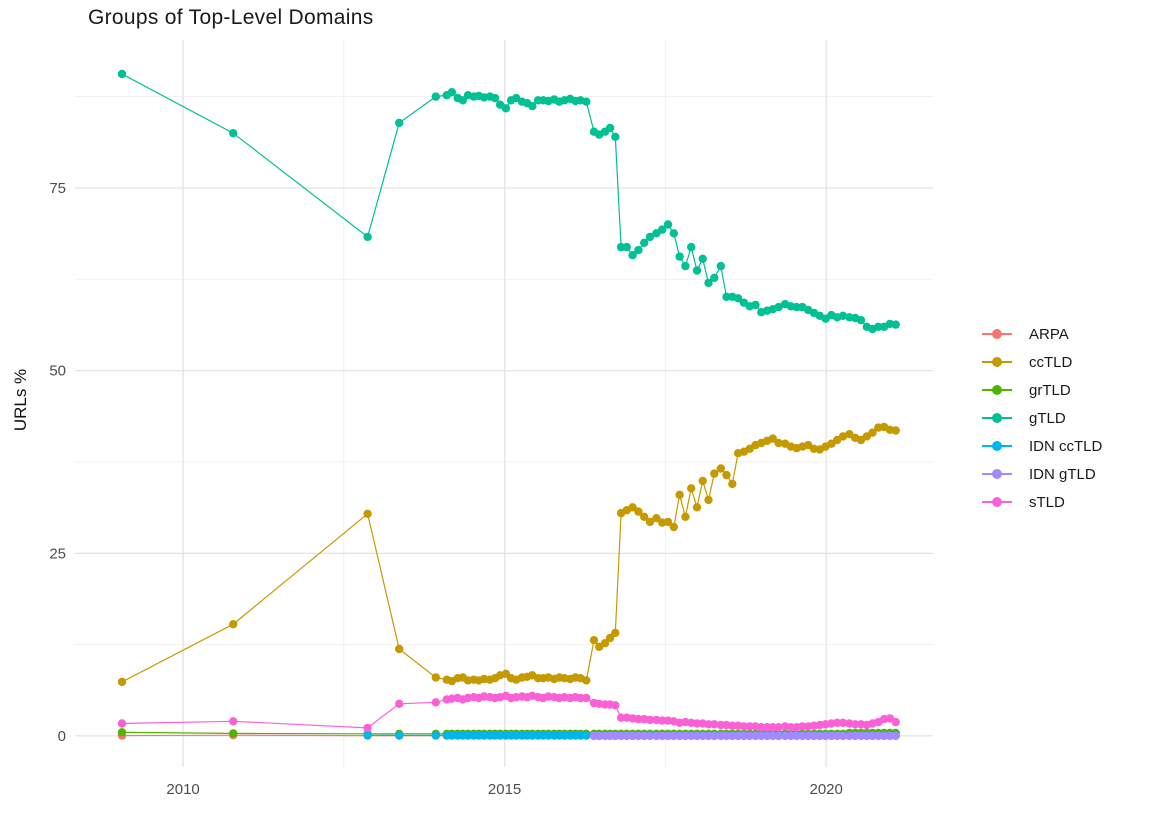 The width and height of the screenshot is (1164, 827). Describe the element at coordinates (1071, 502) in the screenshot. I see `legend-item-sTLD: sTLD` at that location.